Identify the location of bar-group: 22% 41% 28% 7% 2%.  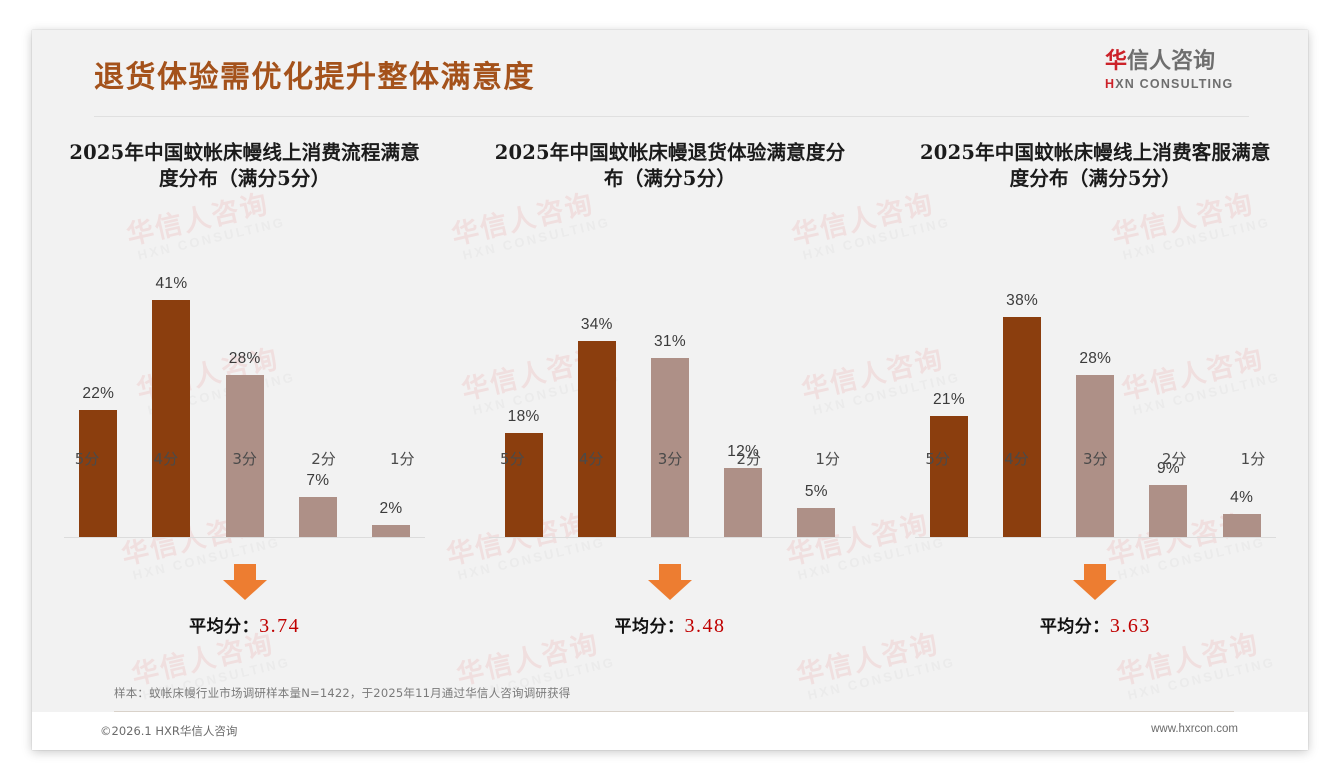
(245, 388).